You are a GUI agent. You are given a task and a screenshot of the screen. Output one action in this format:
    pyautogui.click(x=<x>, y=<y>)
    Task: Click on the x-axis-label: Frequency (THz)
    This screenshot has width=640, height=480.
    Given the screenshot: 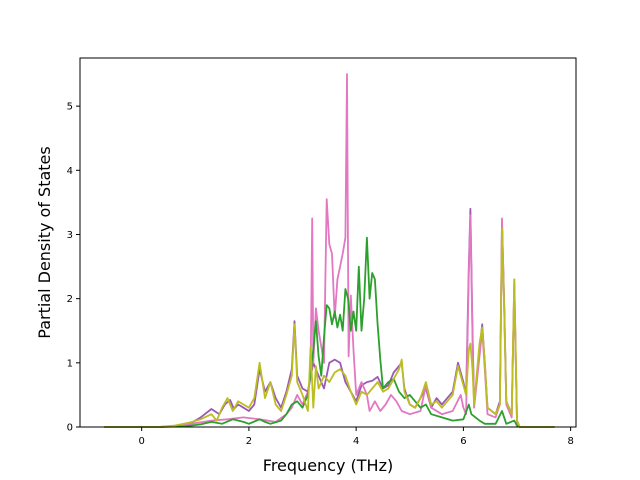 What is the action you would take?
    pyautogui.click(x=328, y=465)
    